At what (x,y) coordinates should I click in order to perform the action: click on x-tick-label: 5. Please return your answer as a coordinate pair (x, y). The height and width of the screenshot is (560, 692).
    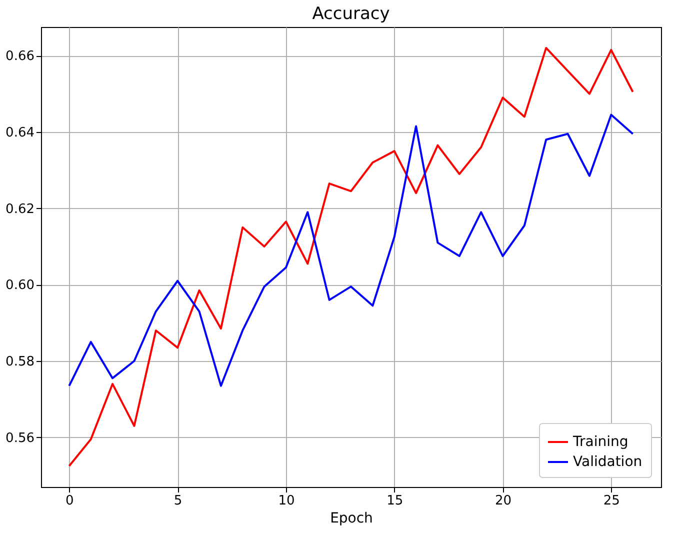
    Looking at the image, I should click on (178, 501).